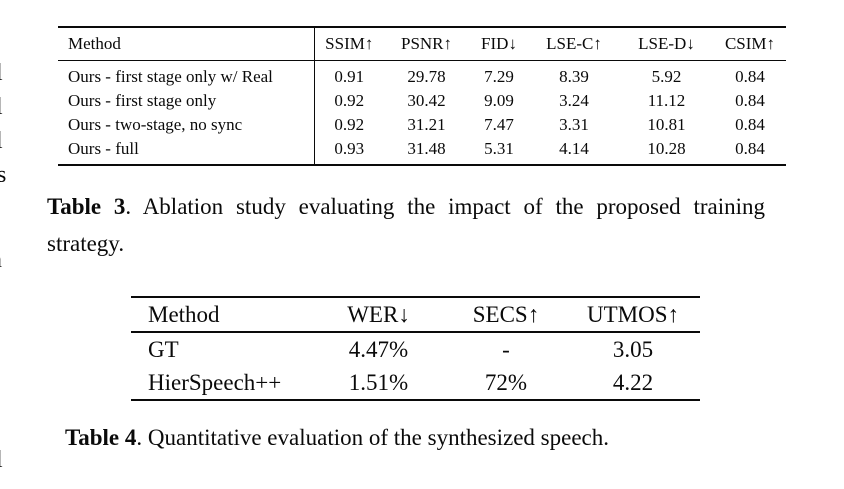 The height and width of the screenshot is (489, 844). I want to click on table4-caption-label: Table 4, so click(101, 437).